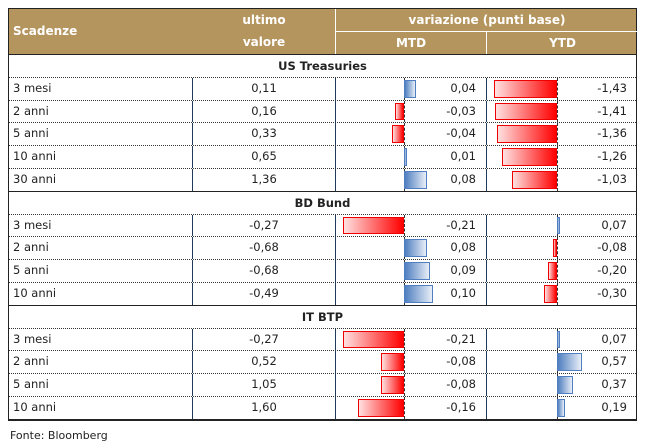 The image size is (645, 448). Describe the element at coordinates (411, 157) in the screenshot. I see `mtd-cell: 0,01` at that location.